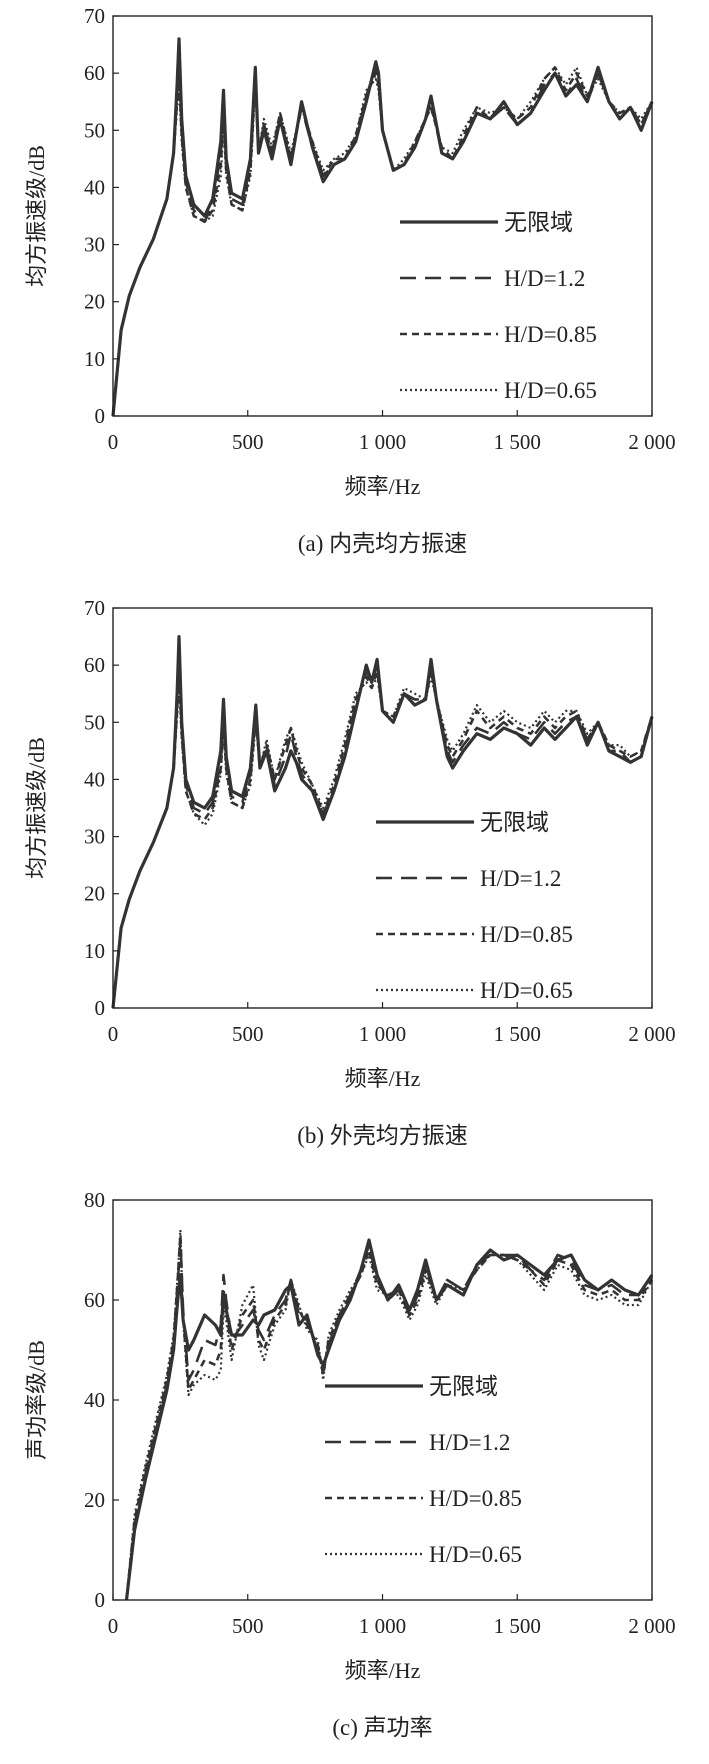 The image size is (709, 1764). What do you see at coordinates (382, 1135) in the screenshot?
I see `chart-caption: (b) 外壳均方振速` at bounding box center [382, 1135].